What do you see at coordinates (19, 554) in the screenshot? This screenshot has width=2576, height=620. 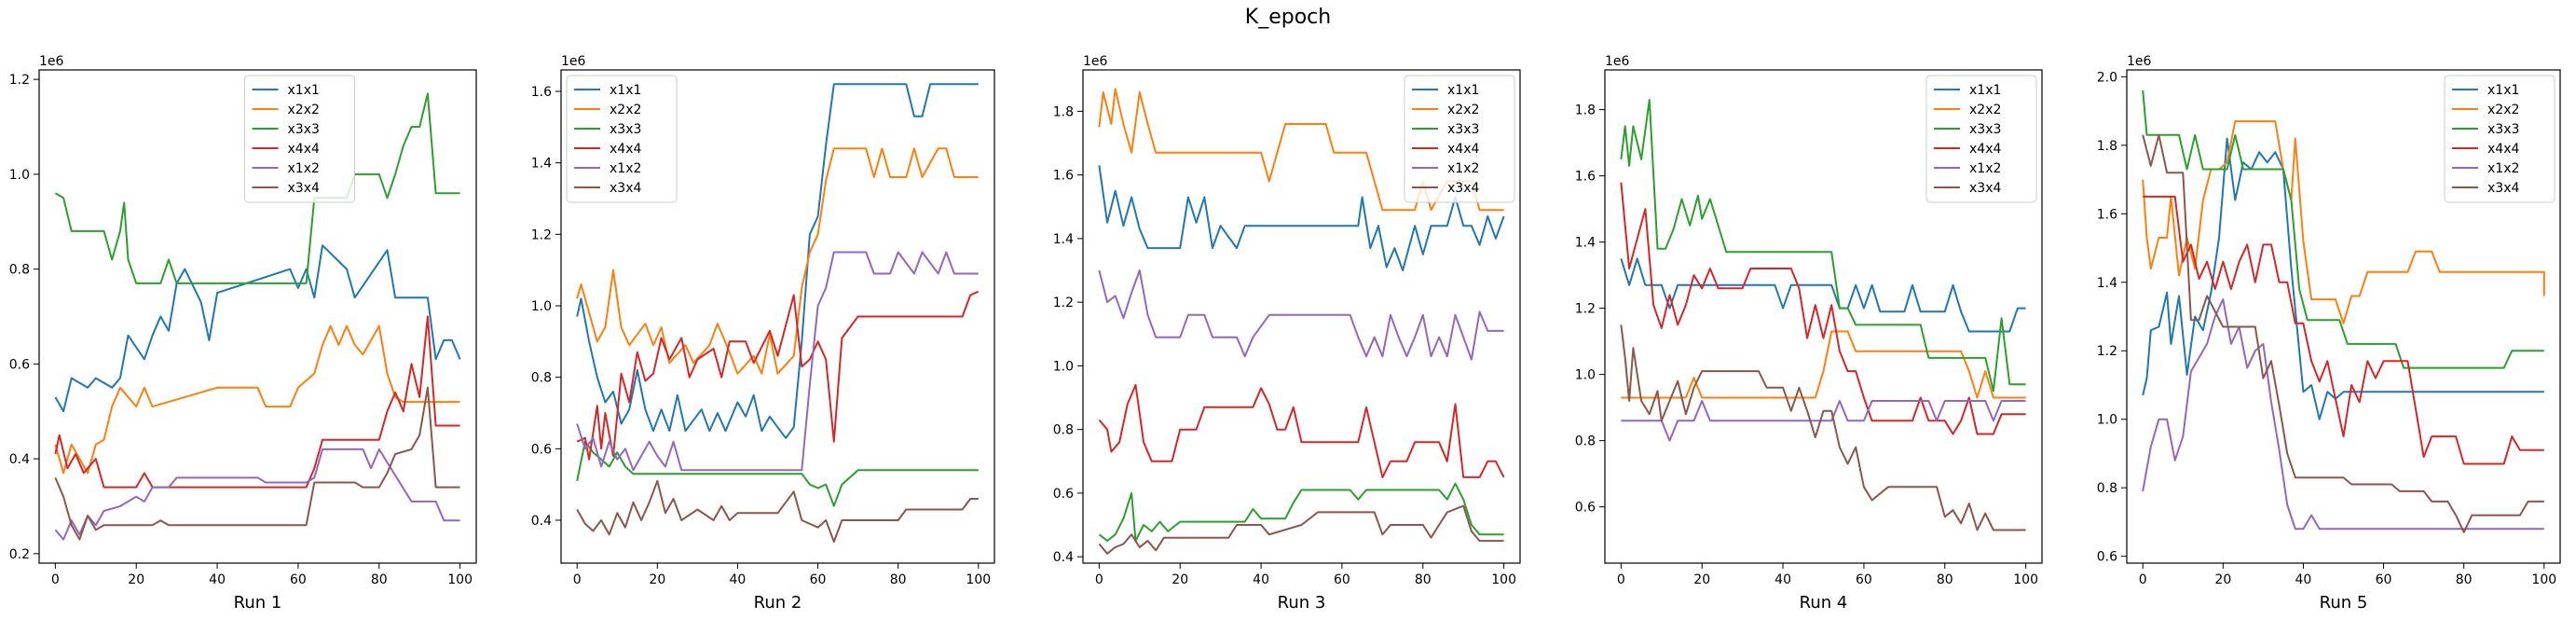 I see `y-tick-label: 0.2` at bounding box center [19, 554].